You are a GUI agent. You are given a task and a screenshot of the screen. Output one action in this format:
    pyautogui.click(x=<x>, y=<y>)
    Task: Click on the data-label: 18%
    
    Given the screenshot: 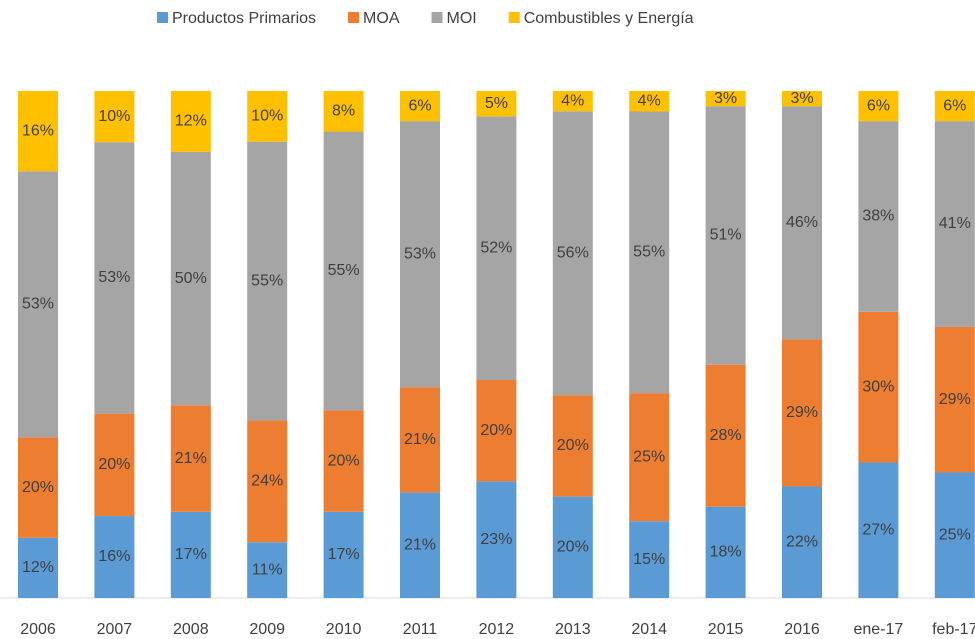 What is the action you would take?
    pyautogui.click(x=726, y=552)
    